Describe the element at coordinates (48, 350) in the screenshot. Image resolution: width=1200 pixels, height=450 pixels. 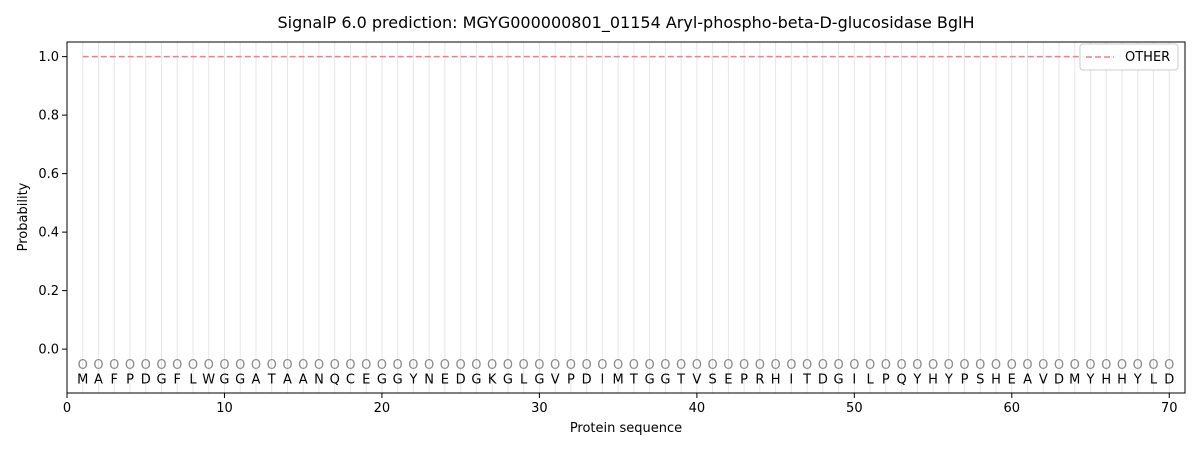
I see `y-tick-label: 0.0` at that location.